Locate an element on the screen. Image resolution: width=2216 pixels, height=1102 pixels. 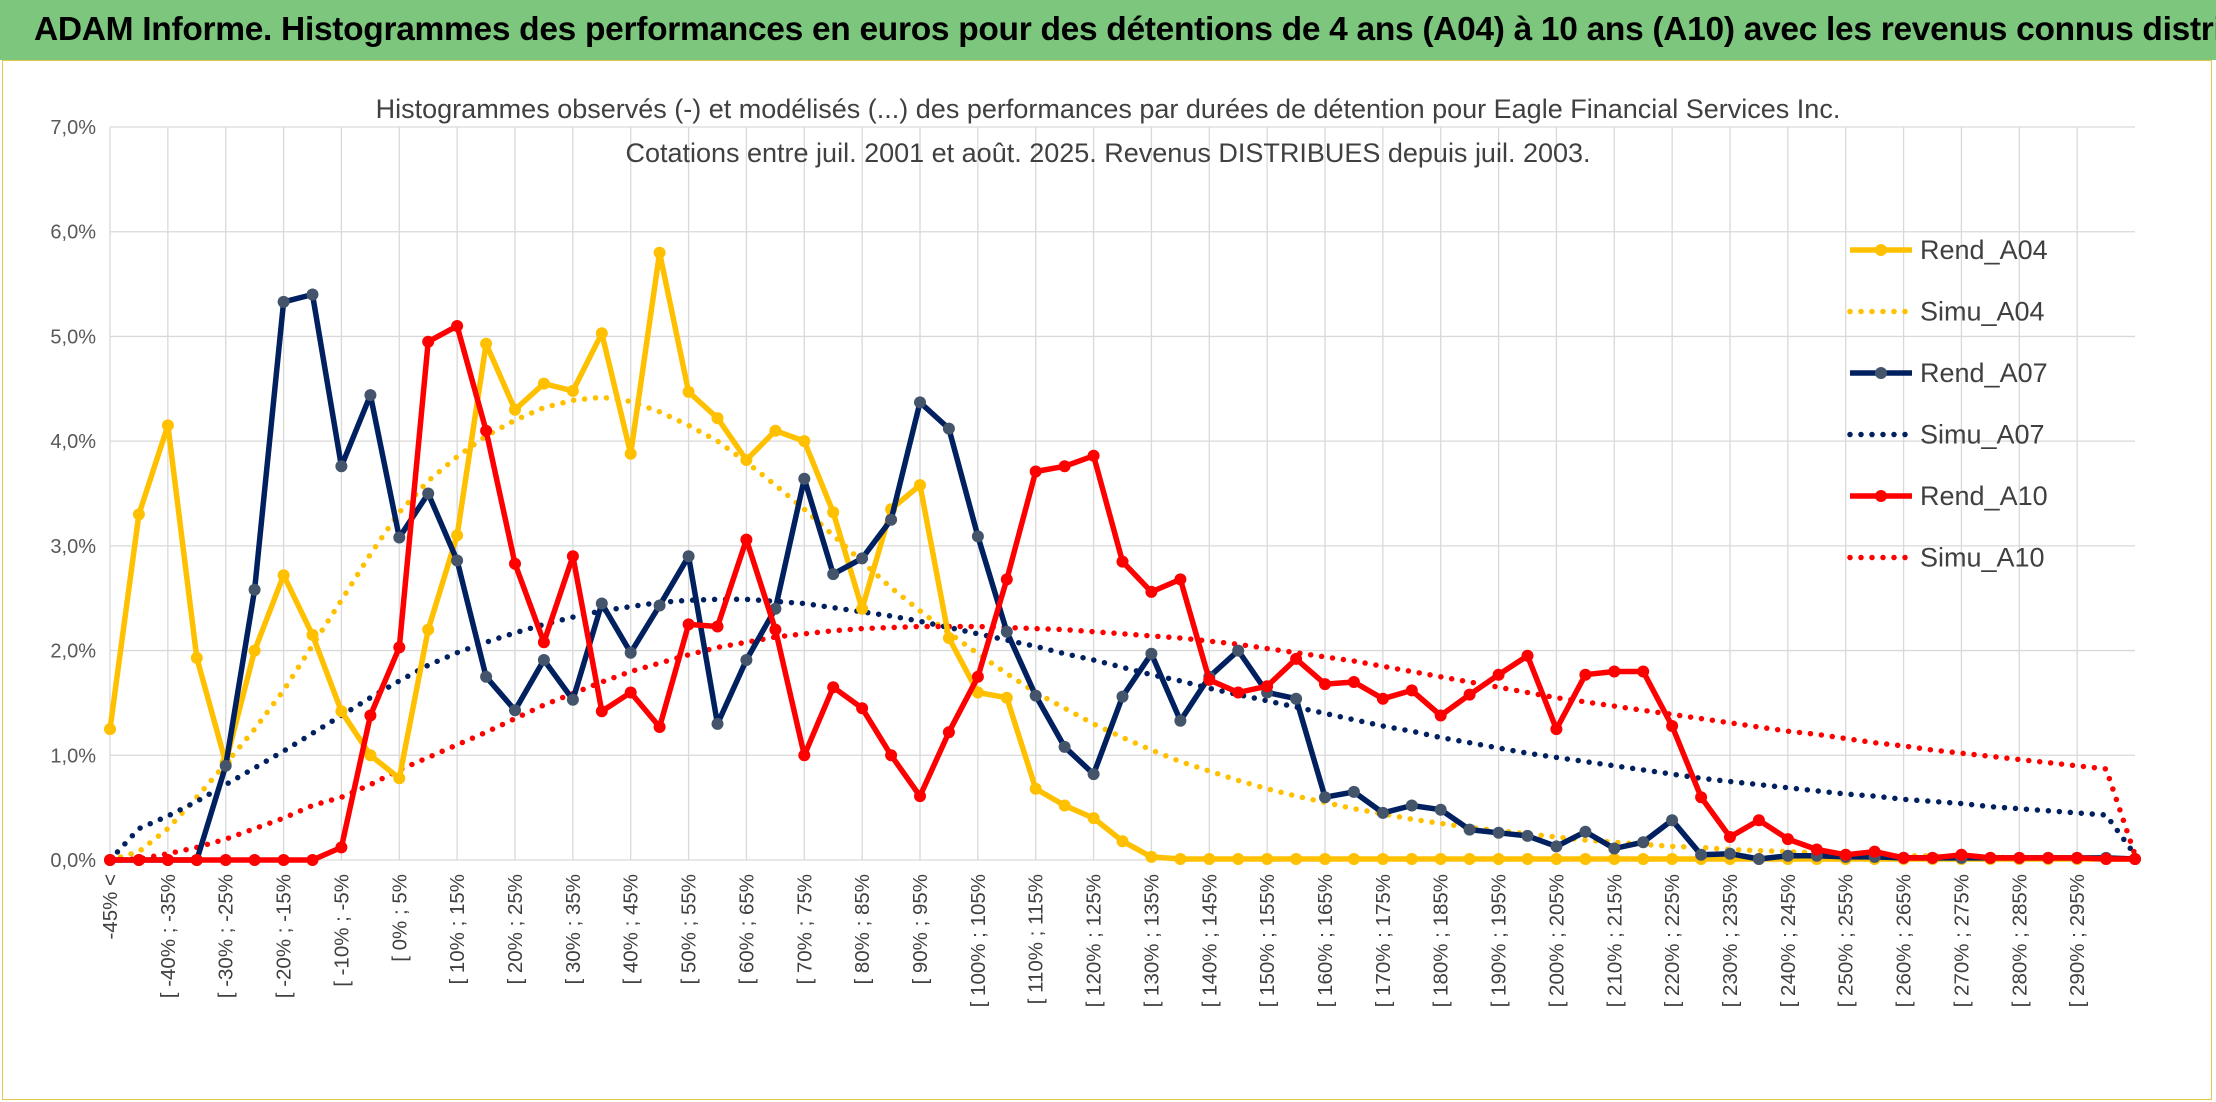
legend-item-rend-a07: Rend_A07 is located at coordinates (1949, 373).